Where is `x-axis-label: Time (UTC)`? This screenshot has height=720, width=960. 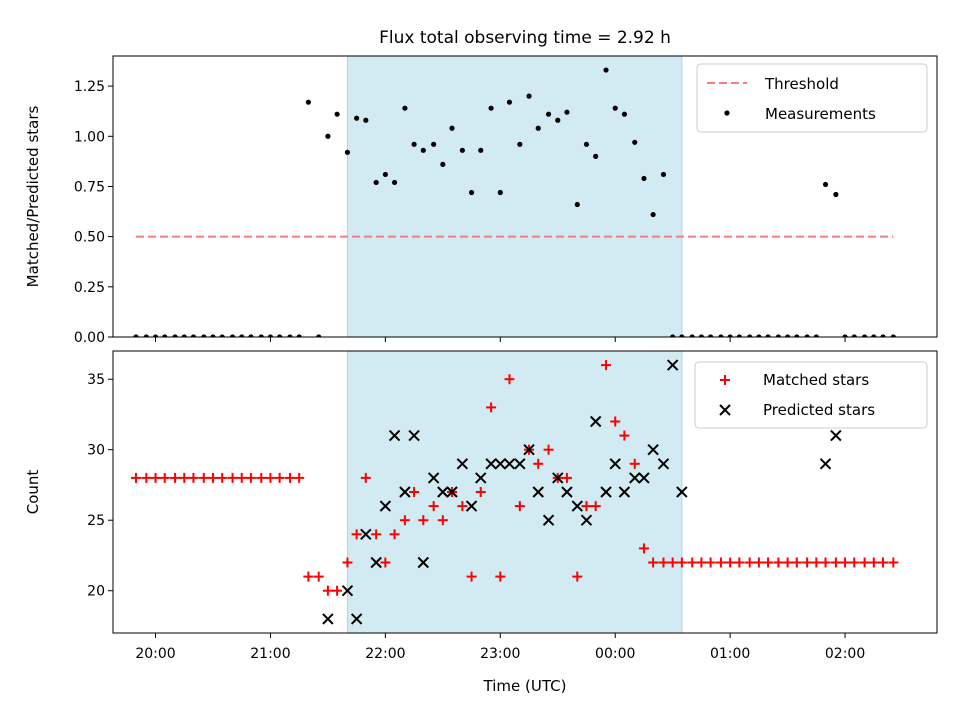
x-axis-label: Time (UTC) is located at coordinates (525, 686).